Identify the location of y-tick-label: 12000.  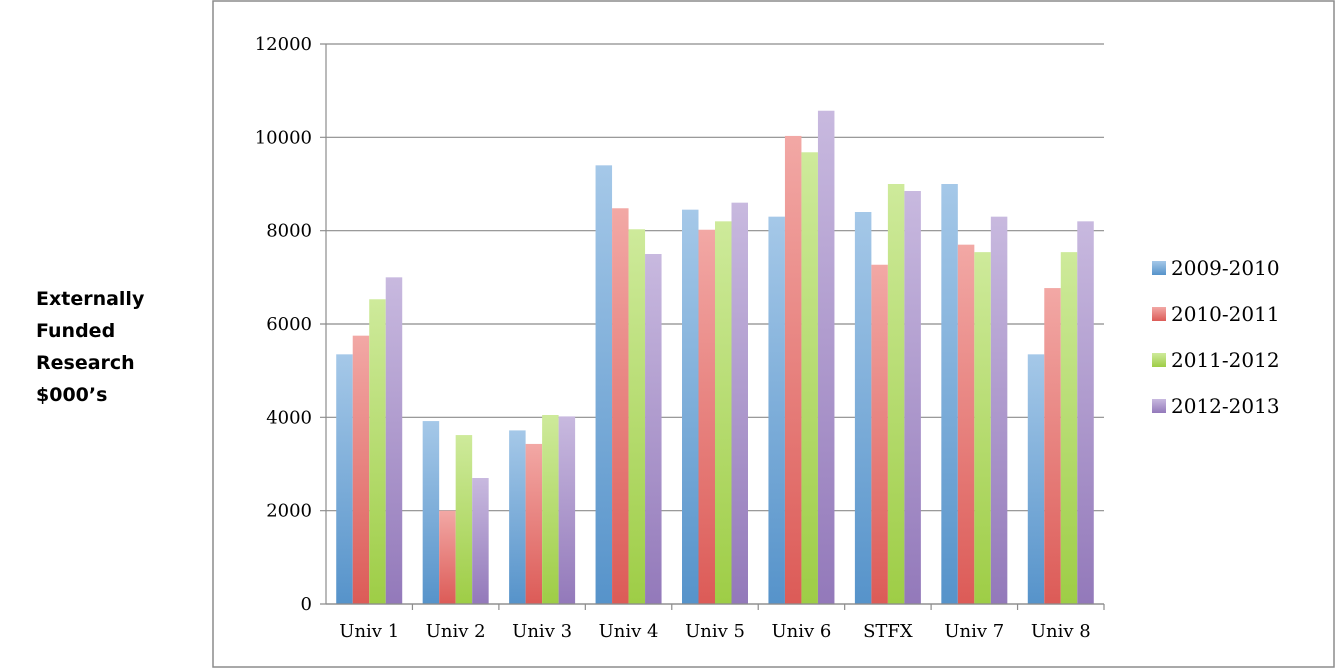
(283, 44).